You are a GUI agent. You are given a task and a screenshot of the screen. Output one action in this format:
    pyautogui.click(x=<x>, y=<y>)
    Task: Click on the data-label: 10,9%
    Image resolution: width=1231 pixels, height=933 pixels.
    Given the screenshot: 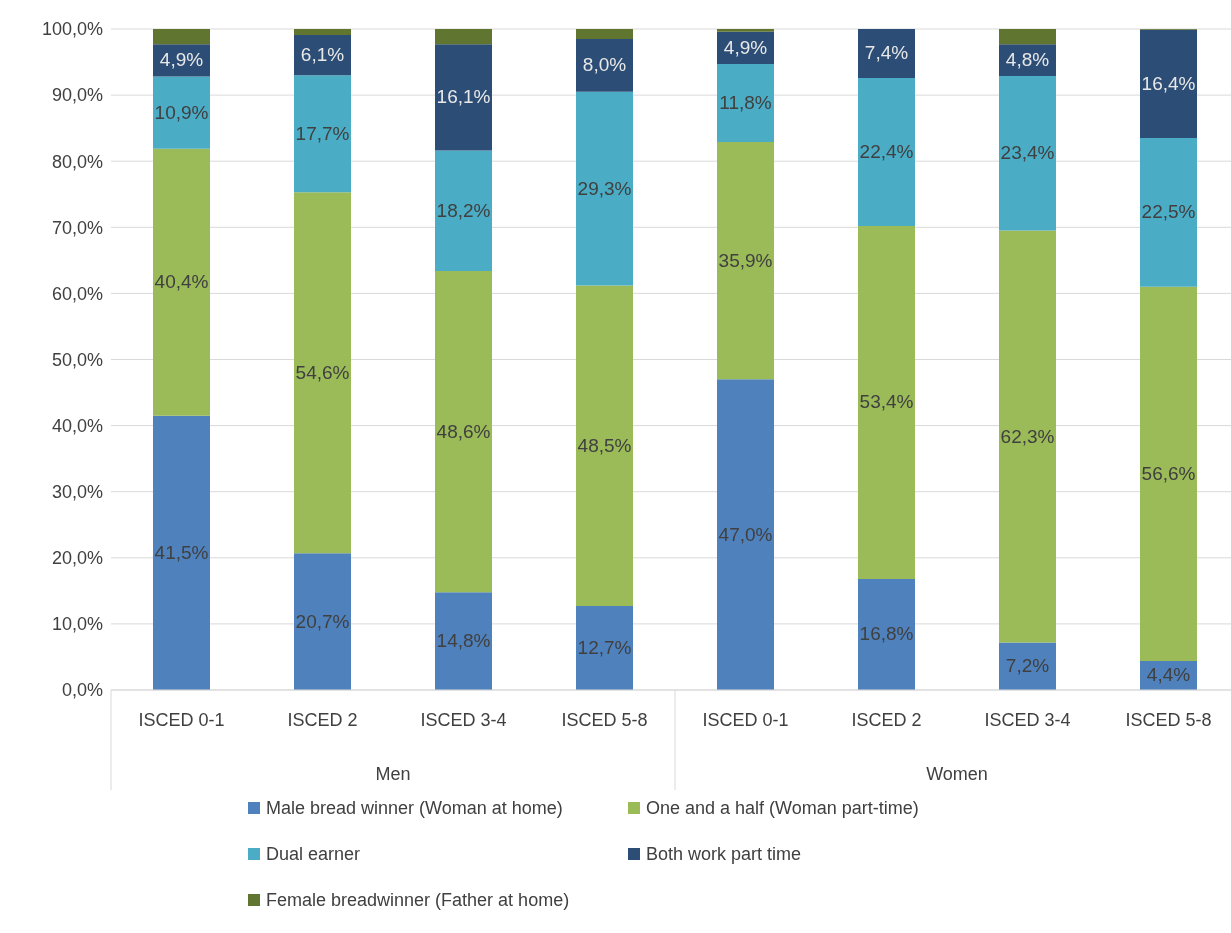 What is the action you would take?
    pyautogui.click(x=181, y=112)
    